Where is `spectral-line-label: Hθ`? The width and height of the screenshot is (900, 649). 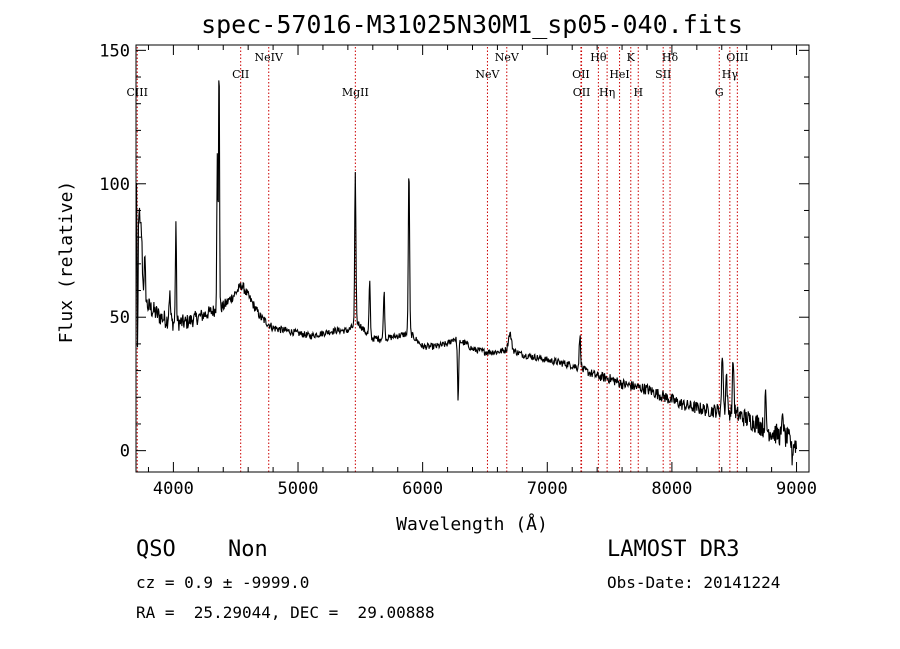 spectral-line-label: Hθ is located at coordinates (598, 57).